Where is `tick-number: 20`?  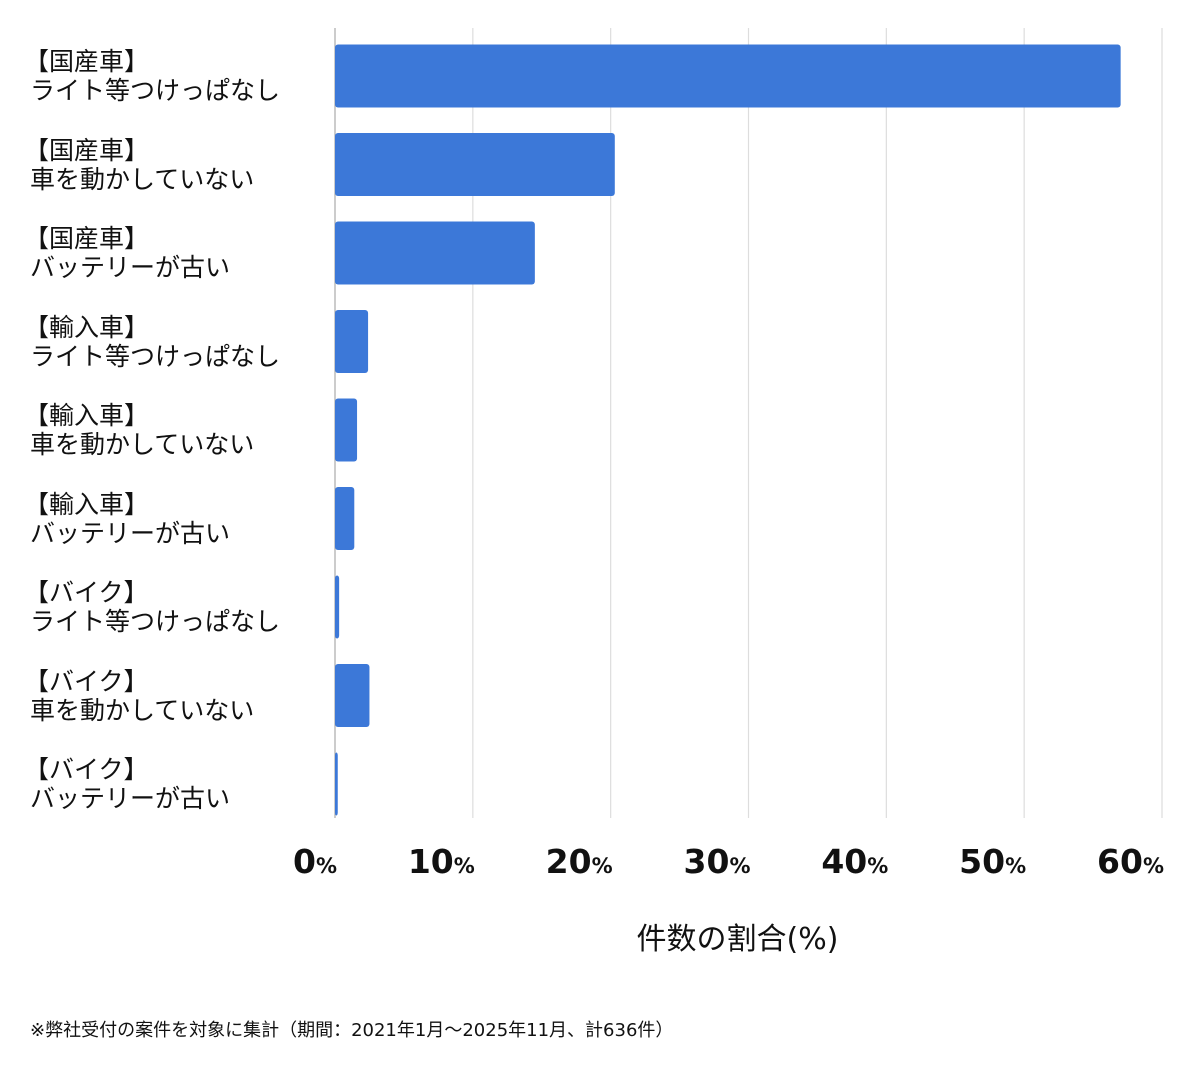
tick-number: 20 is located at coordinates (568, 861).